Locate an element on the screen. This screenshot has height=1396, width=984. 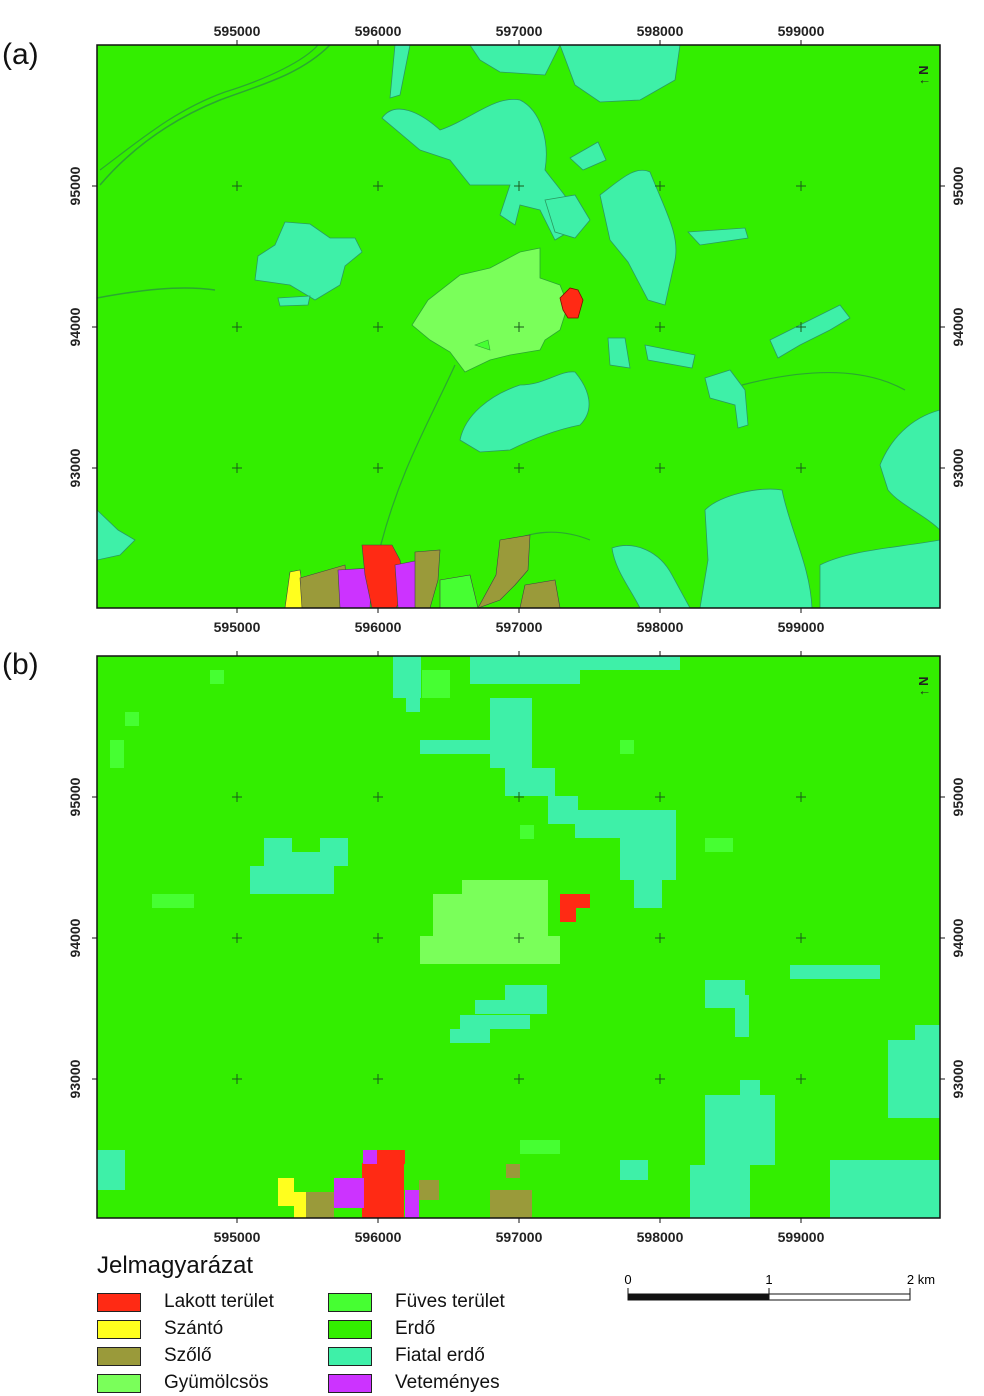
legend-label-5: Erdő is located at coordinates (415, 1328).